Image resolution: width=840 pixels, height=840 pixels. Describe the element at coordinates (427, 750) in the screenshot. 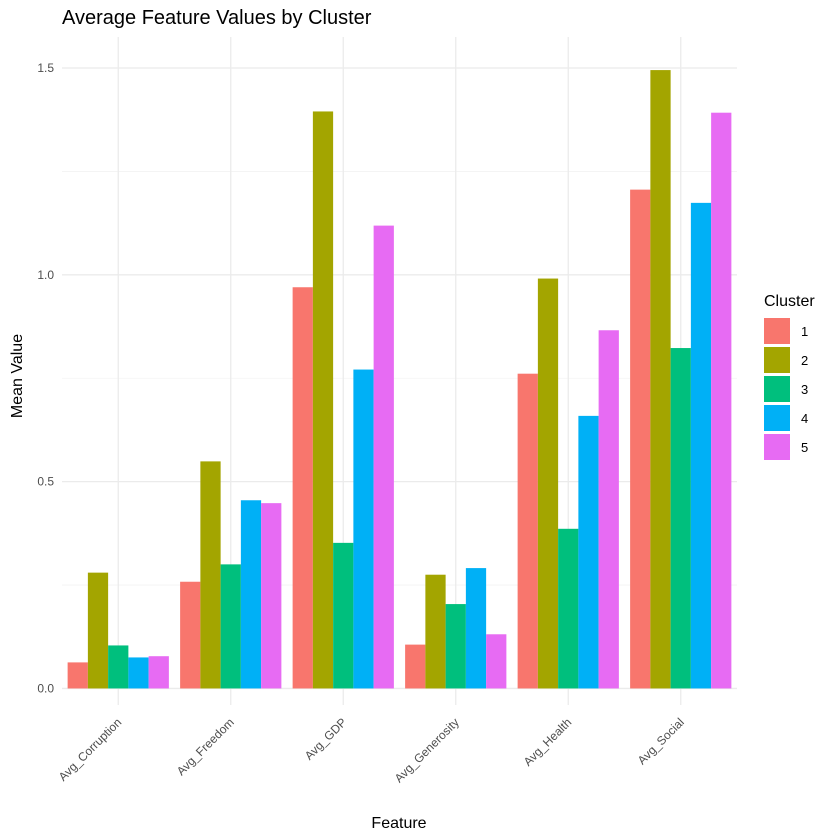

I see `x-tick-label: Avg_Generosity` at that location.